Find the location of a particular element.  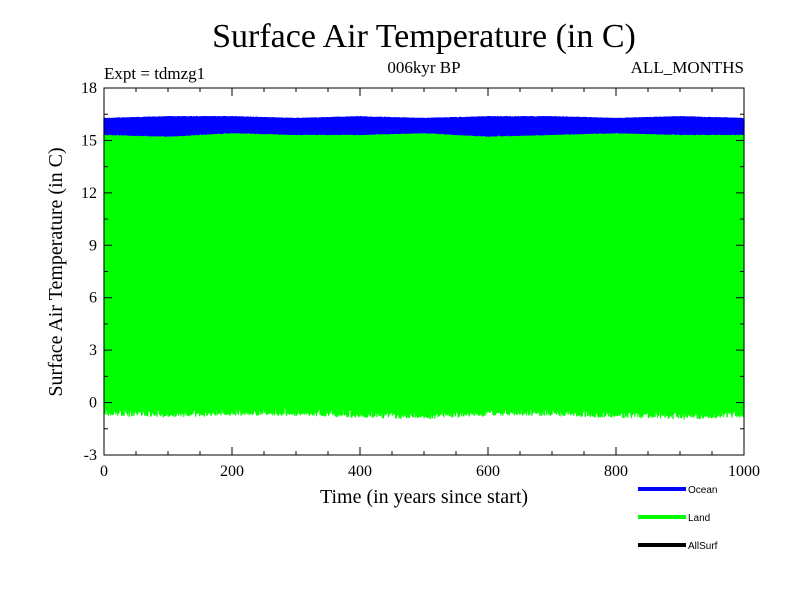

y-tick-label: 12 is located at coordinates (89, 193).